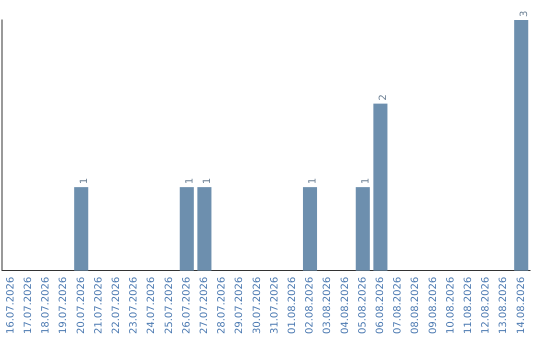  What do you see at coordinates (152, 305) in the screenshot?
I see `x-tick-label: 24.07.2026` at bounding box center [152, 305].